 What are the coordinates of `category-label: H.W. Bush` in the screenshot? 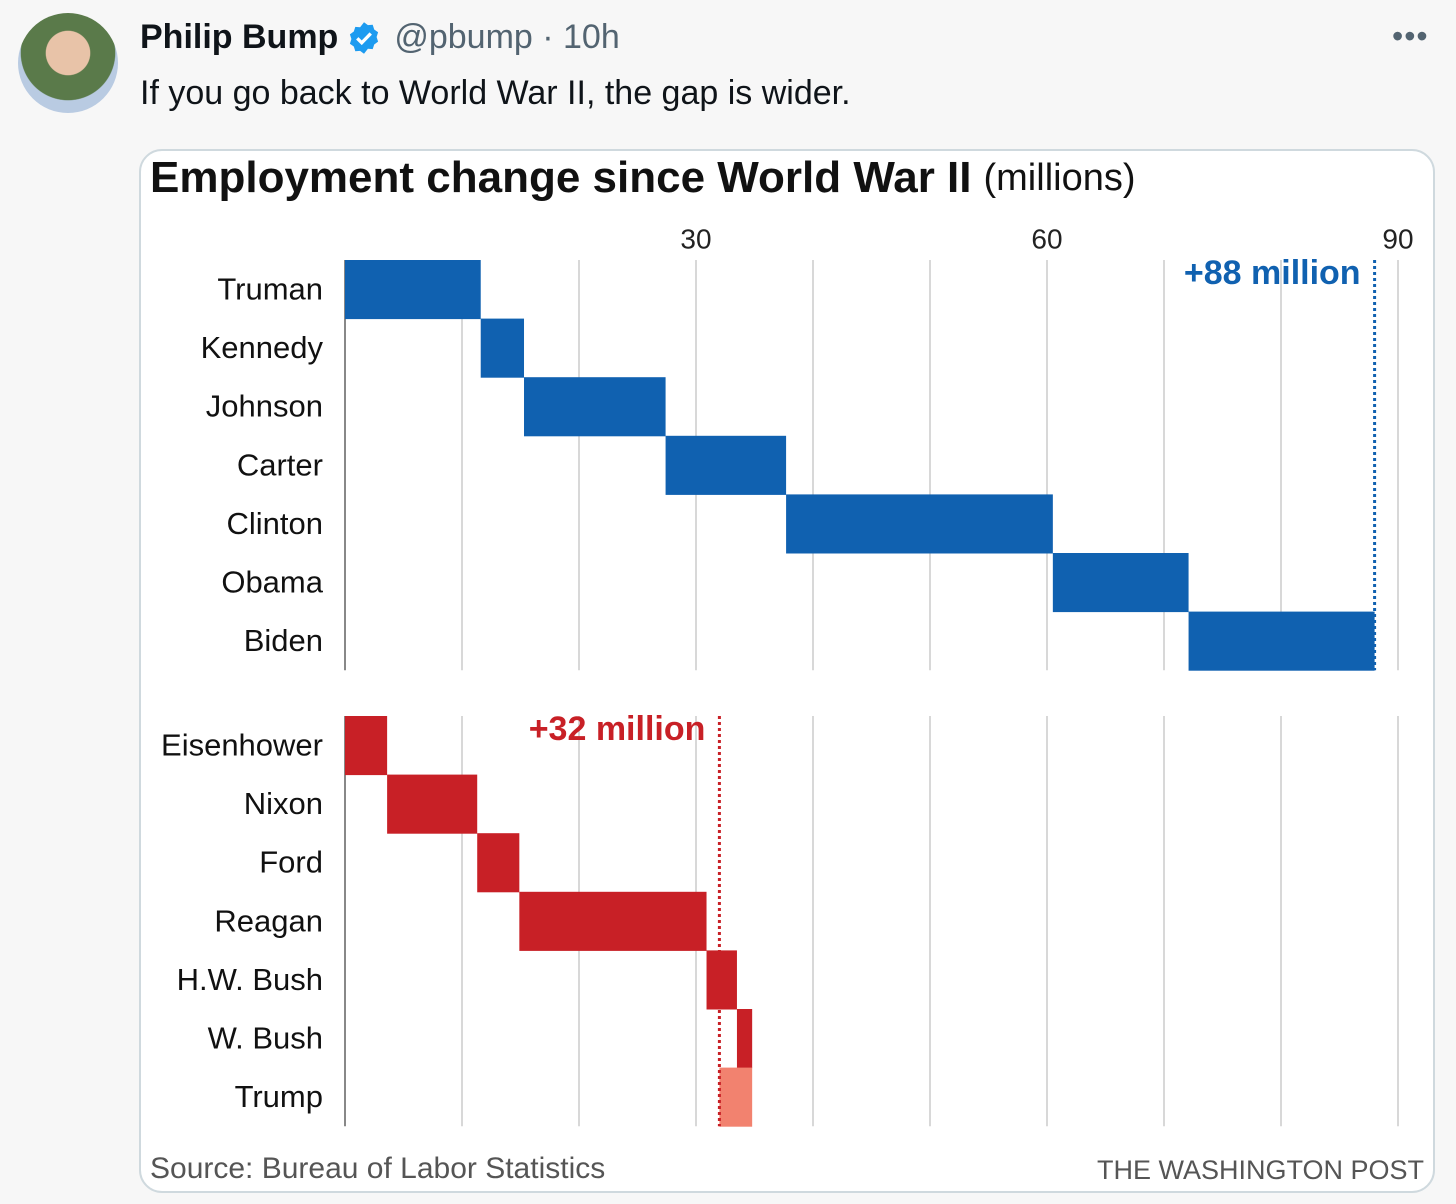 It's located at (250, 979).